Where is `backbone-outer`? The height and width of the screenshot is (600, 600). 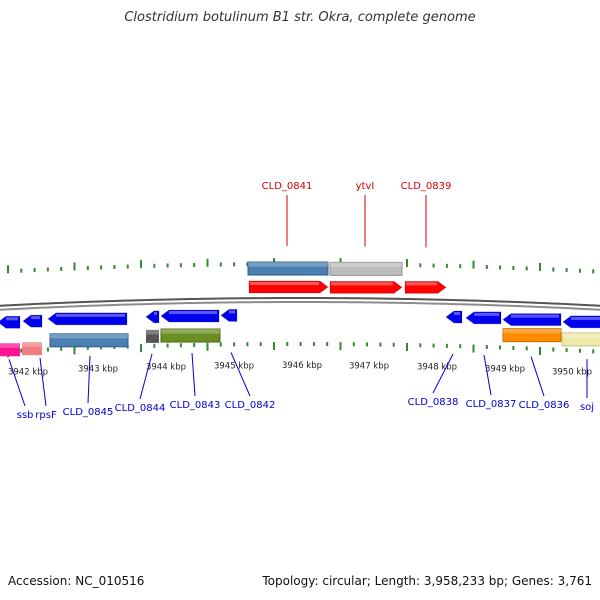
backbone-outer is located at coordinates (300, 302).